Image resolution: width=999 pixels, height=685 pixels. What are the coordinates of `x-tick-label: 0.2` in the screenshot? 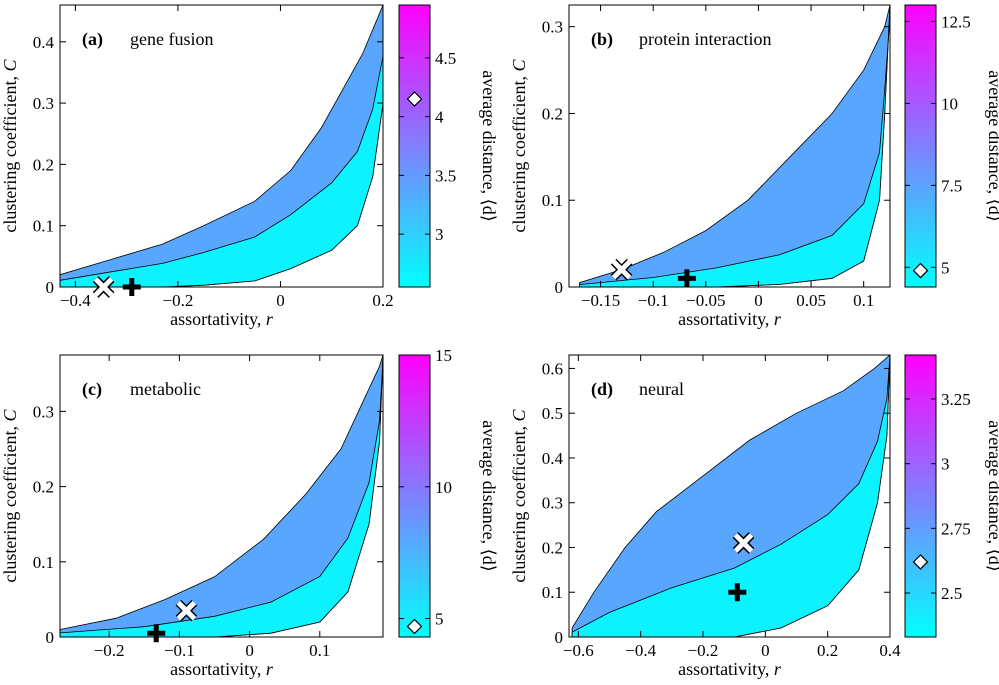 It's located at (382, 300).